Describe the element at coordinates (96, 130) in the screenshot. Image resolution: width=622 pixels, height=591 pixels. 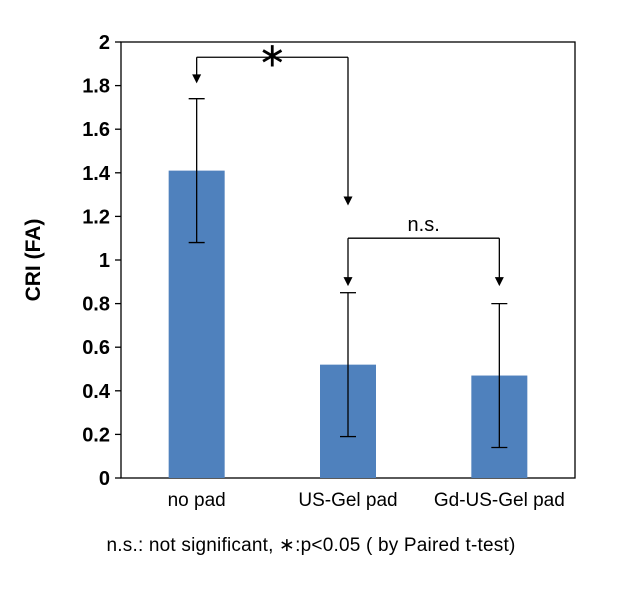
I see `y-tick-label: 1.6` at that location.